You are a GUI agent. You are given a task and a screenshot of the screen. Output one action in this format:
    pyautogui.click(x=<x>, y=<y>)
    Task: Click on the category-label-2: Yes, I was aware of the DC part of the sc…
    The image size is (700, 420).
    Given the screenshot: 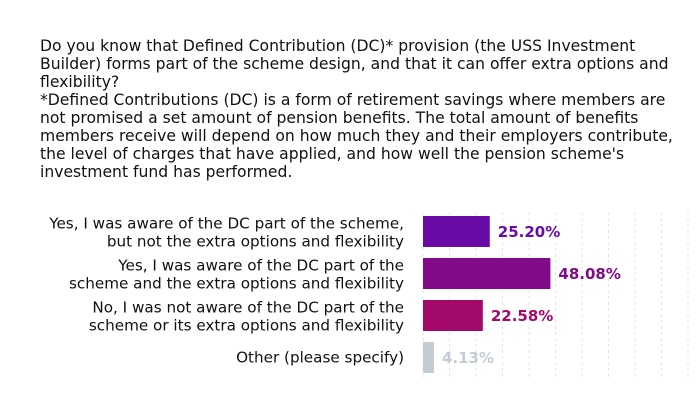 What is the action you would take?
    pyautogui.click(x=236, y=275)
    